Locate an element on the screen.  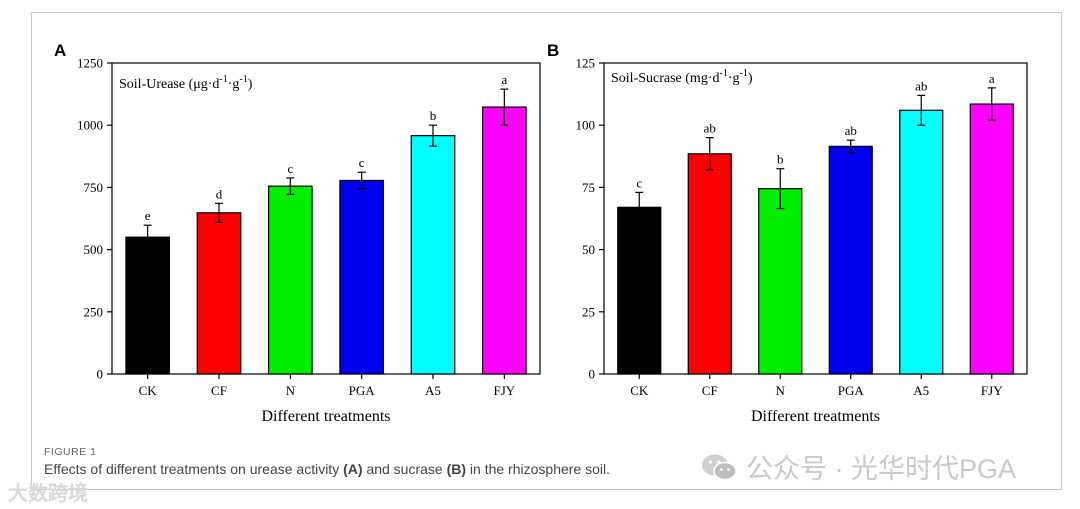
panel-b-title: Soil-Sucrase (mg·d-1·g-1) is located at coordinates (682, 77).